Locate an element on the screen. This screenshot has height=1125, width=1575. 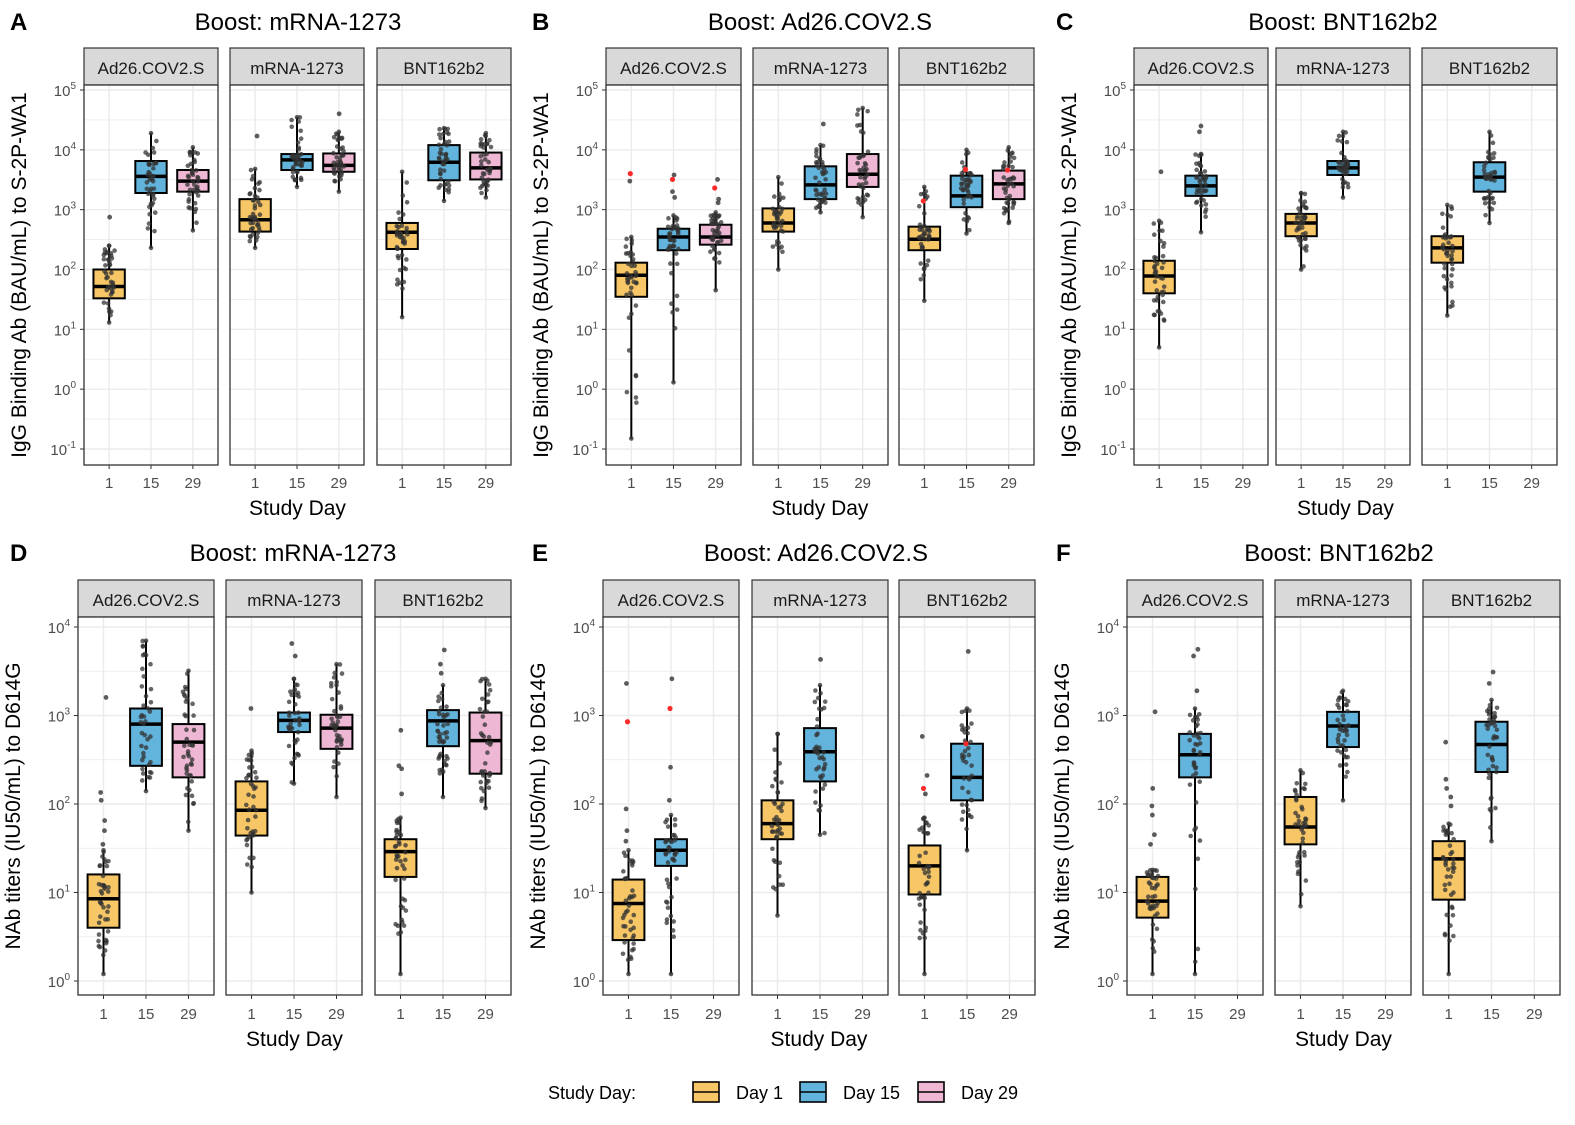
facet-strip-label: Ad26.COV2.S is located at coordinates (1201, 68).